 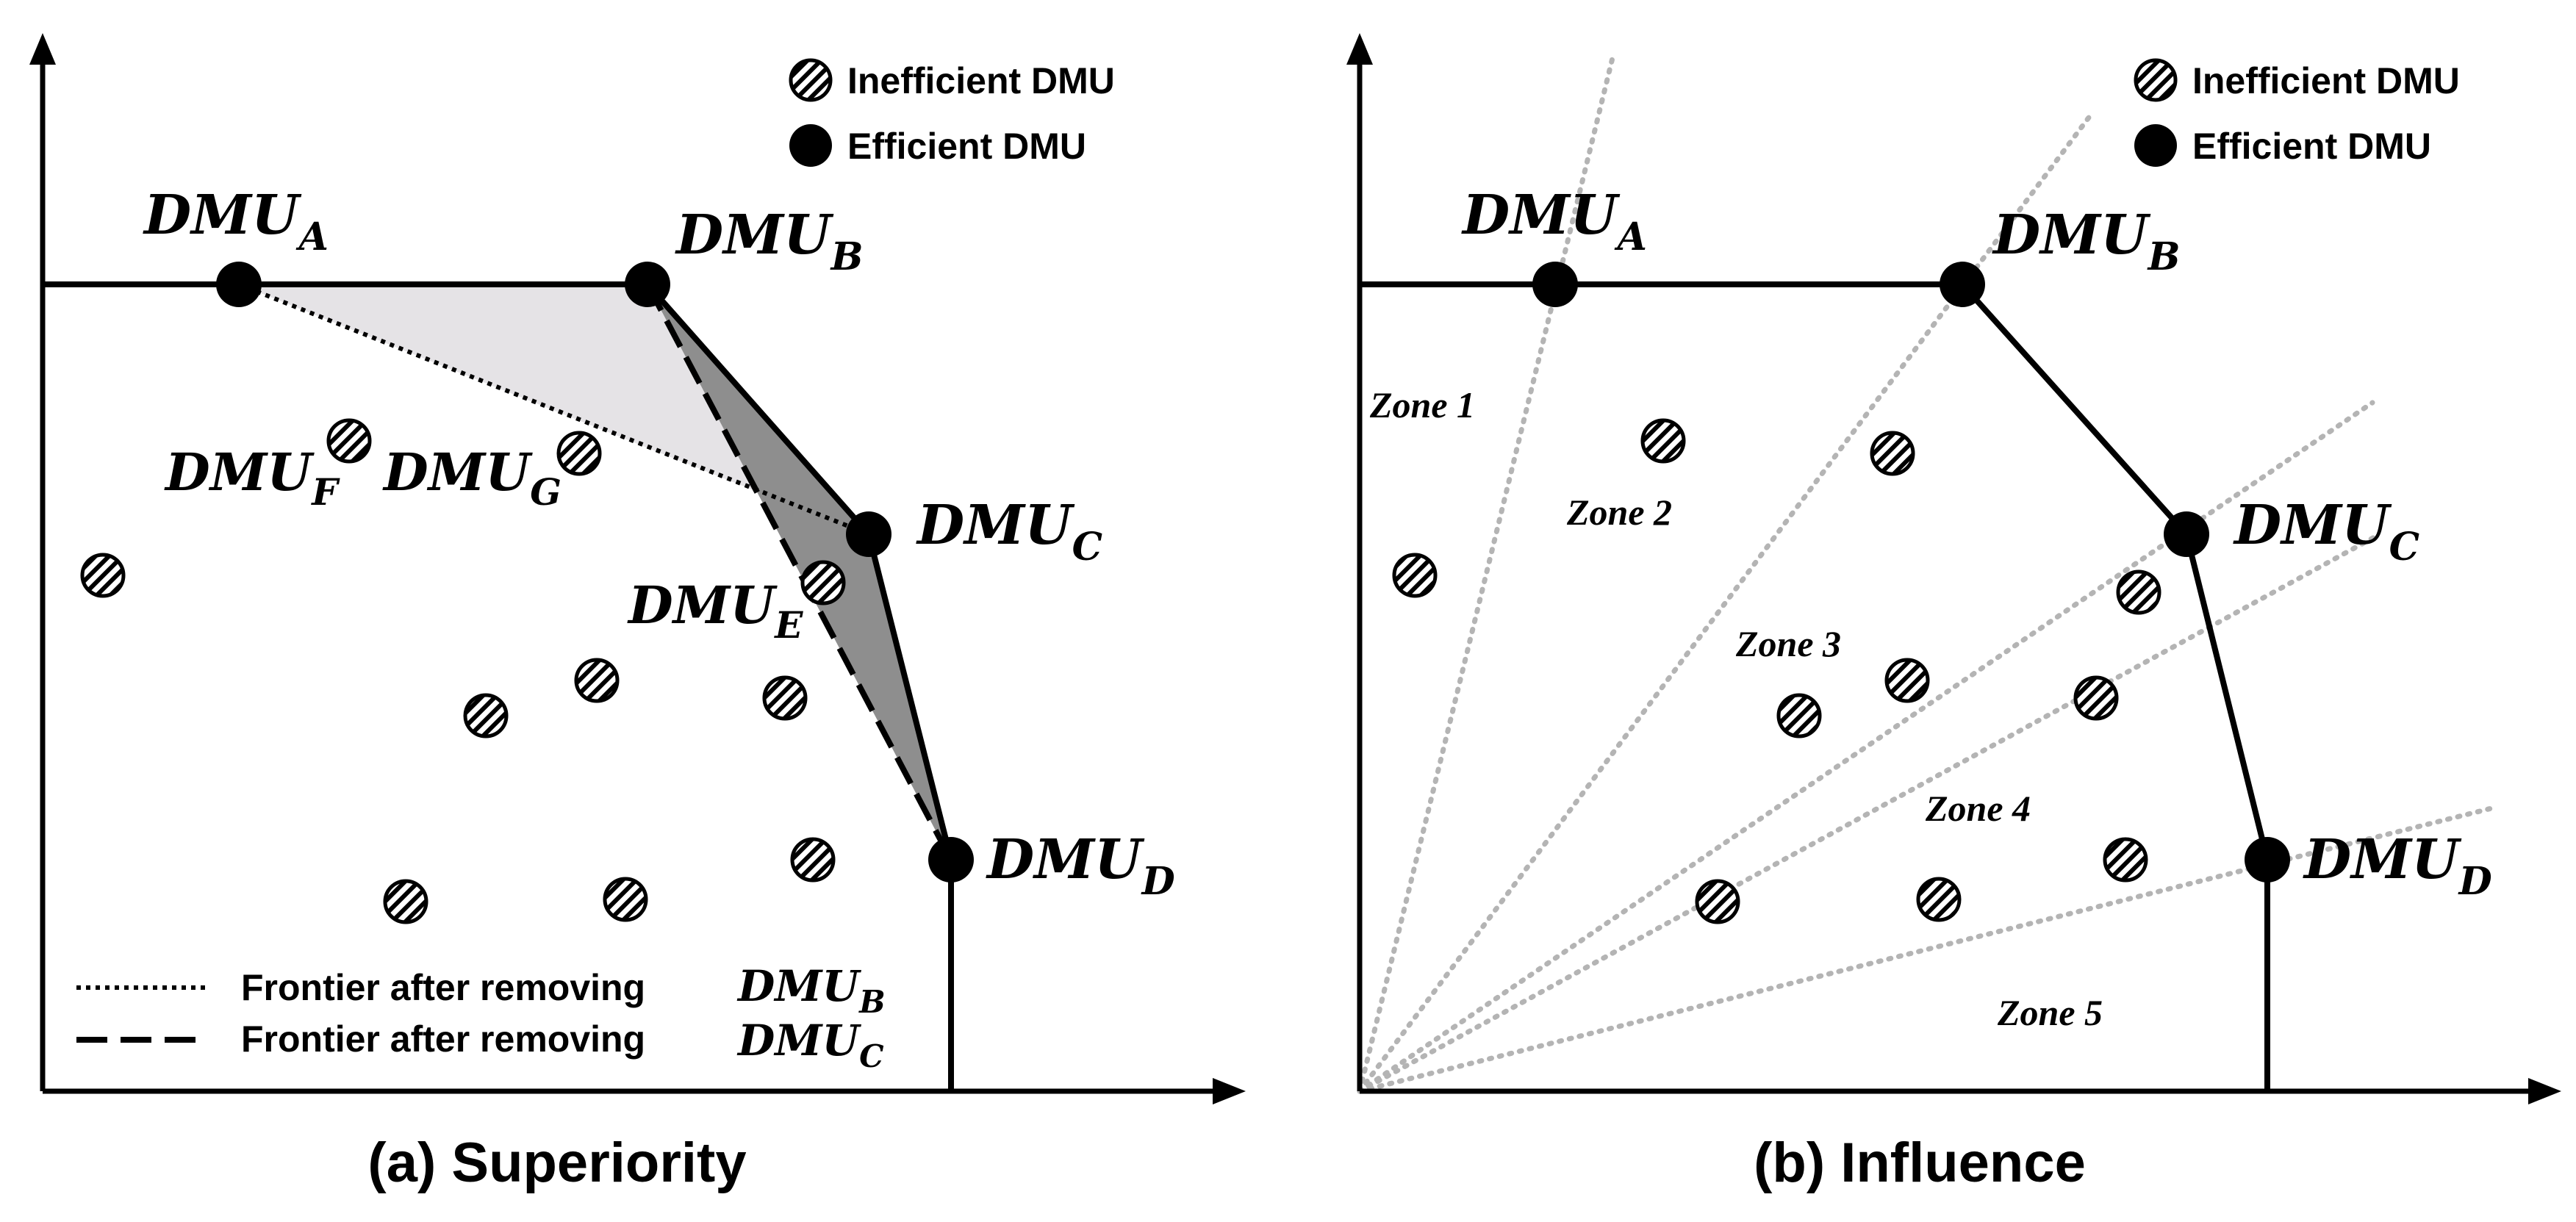 I want to click on efficient-dmus-b, so click(x=1911, y=572).